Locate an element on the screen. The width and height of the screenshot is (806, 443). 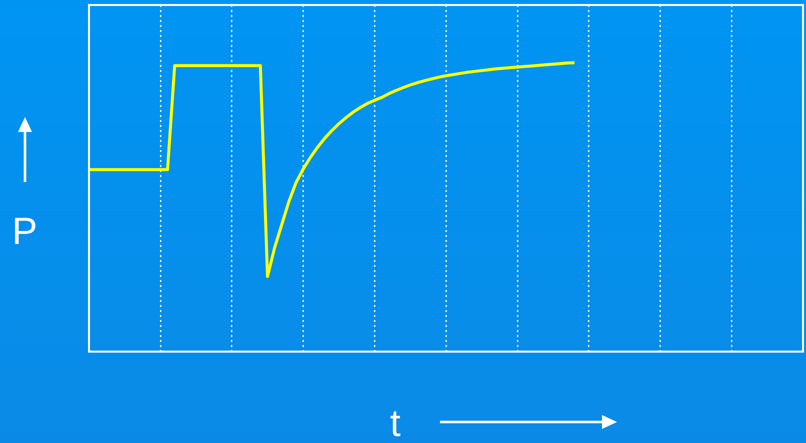
y-axis-title: P is located at coordinates (25, 232).